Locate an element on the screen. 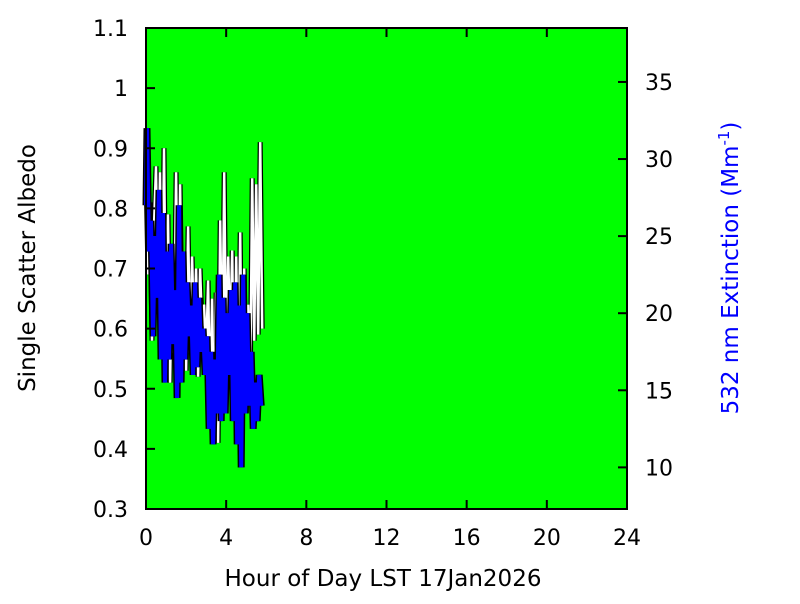 The height and width of the screenshot is (604, 800). x-tick-label: 8 is located at coordinates (306, 538).